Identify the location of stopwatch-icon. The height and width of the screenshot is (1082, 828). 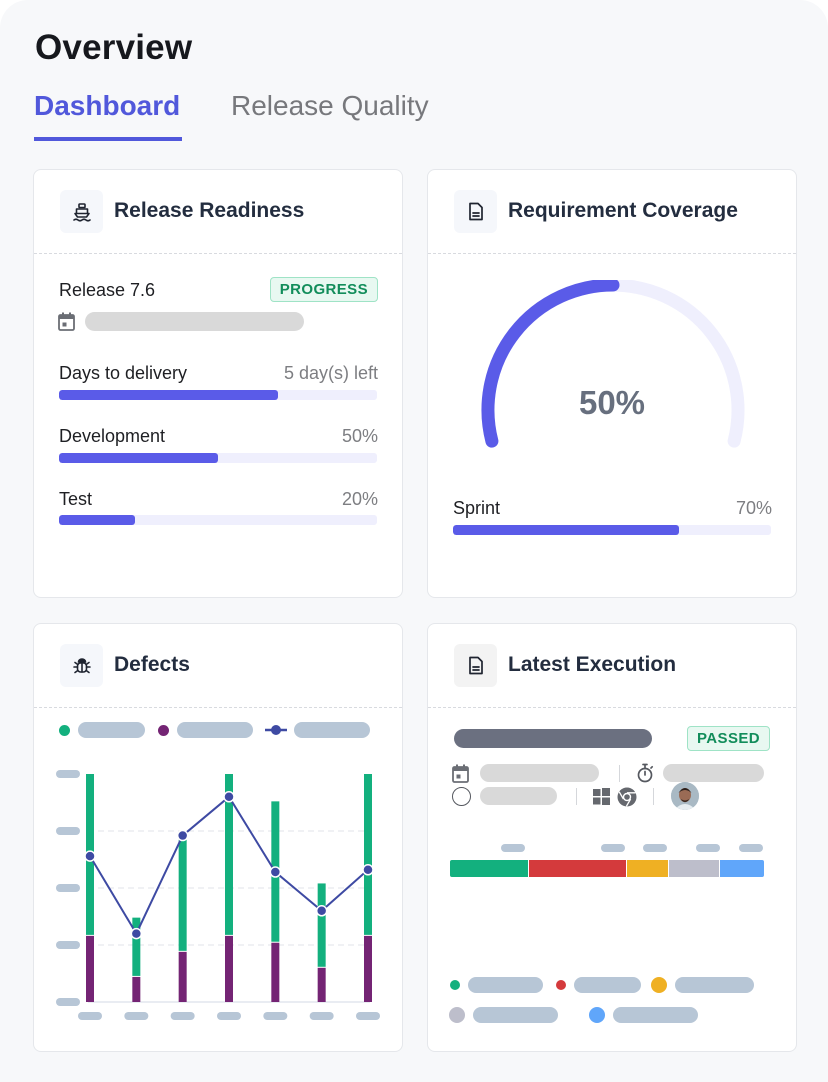
(645, 775).